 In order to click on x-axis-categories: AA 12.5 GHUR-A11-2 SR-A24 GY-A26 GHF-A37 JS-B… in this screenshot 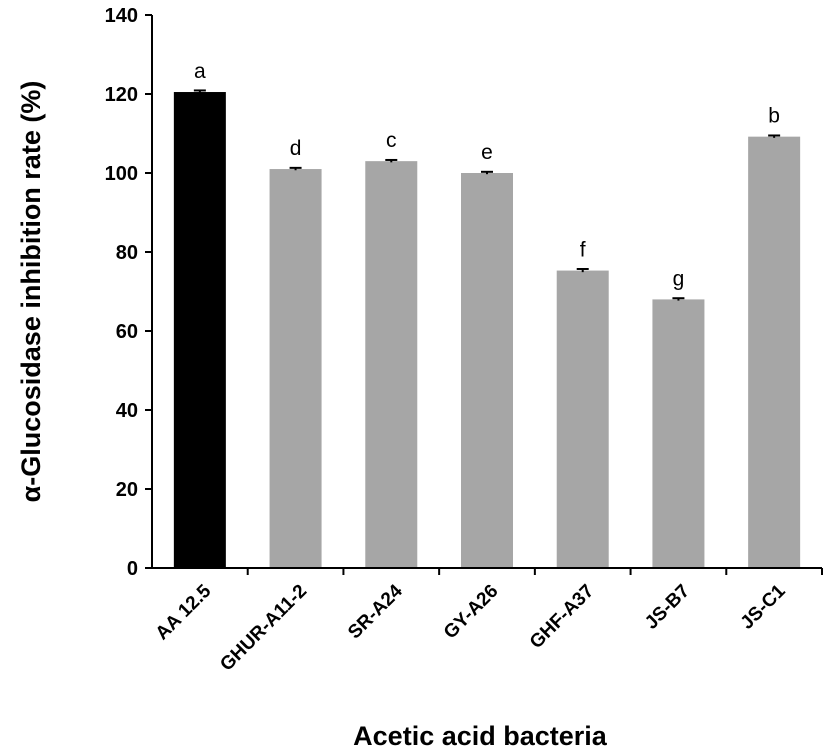, I will do `click(487, 622)`.